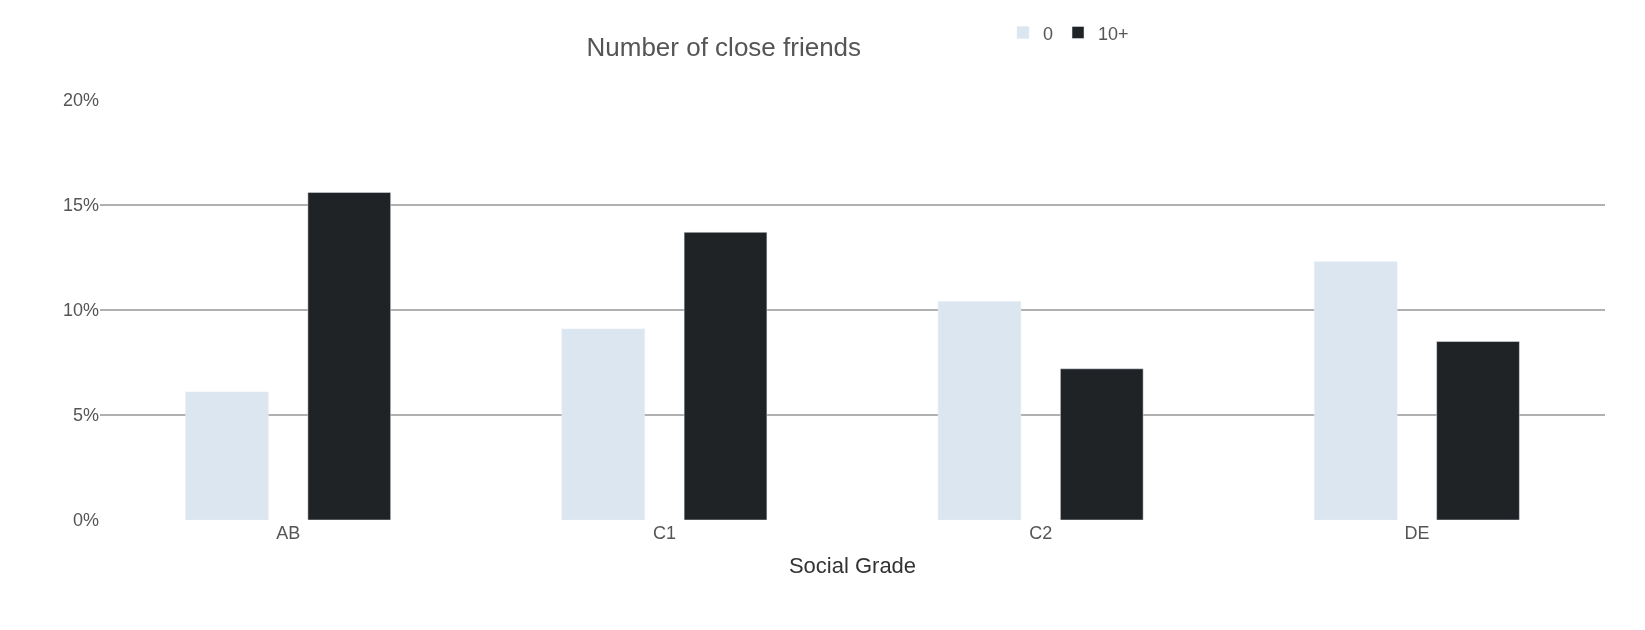 This screenshot has width=1645, height=630. I want to click on x-tick-label: AB, so click(288, 533).